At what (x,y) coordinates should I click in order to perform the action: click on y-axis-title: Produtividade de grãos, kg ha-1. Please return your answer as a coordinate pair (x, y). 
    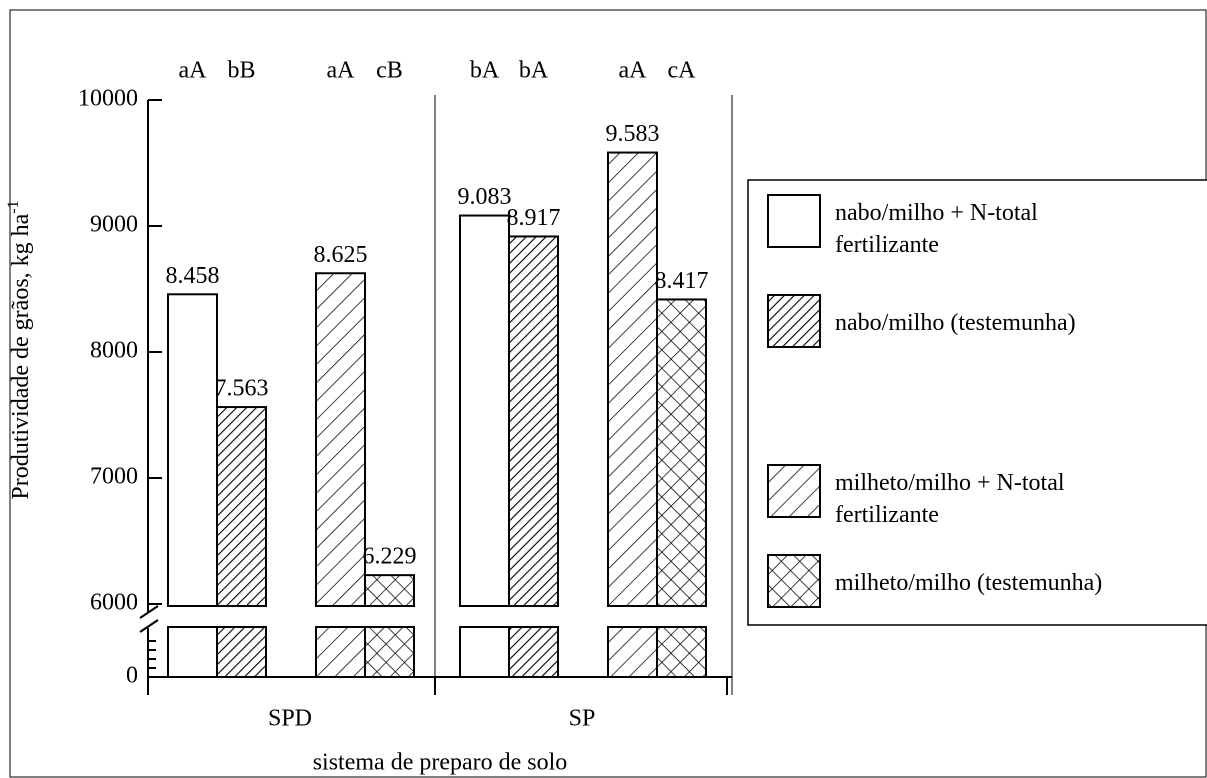
    Looking at the image, I should click on (19, 349).